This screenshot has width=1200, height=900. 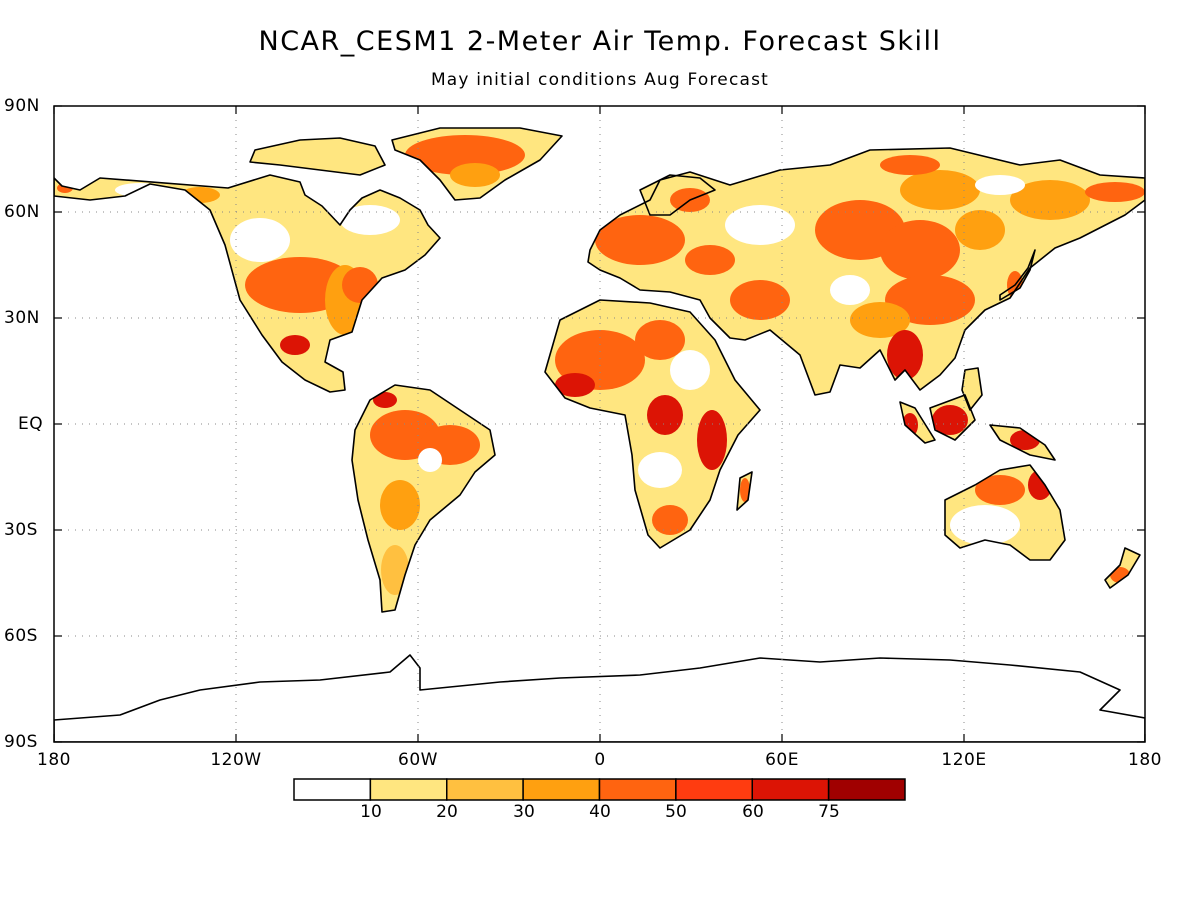 What do you see at coordinates (782, 760) in the screenshot?
I see `lon-label-60e: 60E` at bounding box center [782, 760].